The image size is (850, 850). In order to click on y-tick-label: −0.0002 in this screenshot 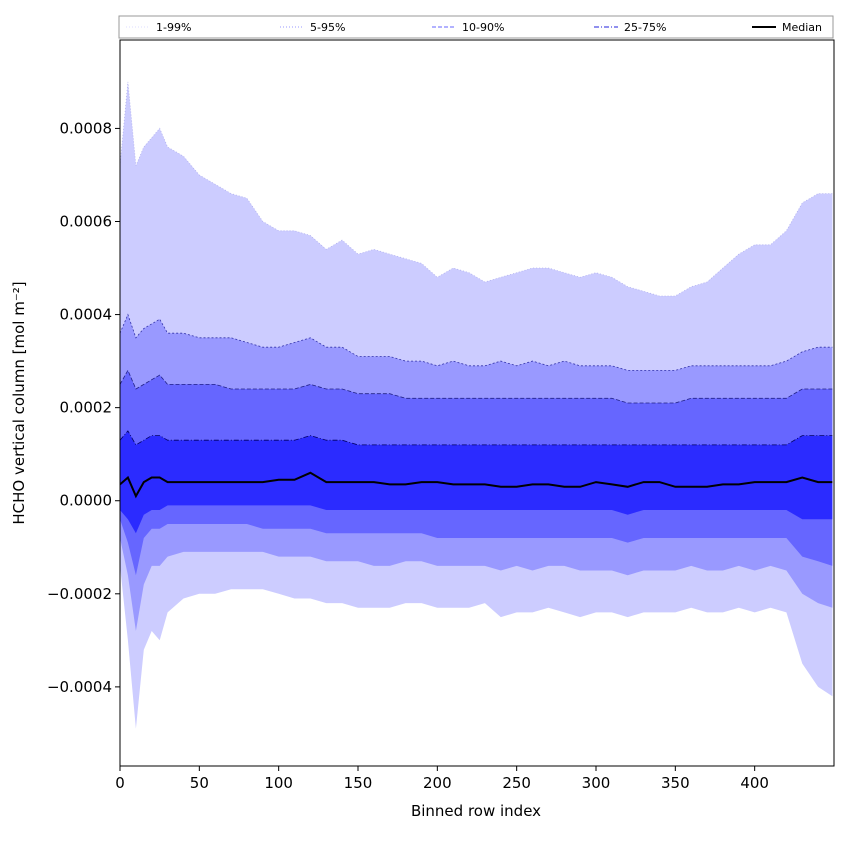, I will do `click(79, 594)`.